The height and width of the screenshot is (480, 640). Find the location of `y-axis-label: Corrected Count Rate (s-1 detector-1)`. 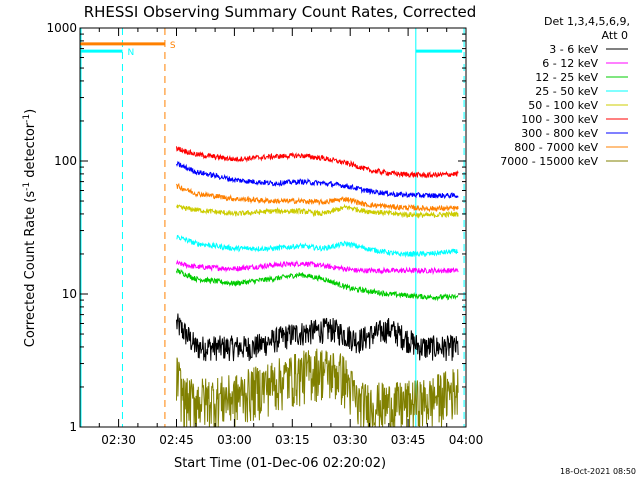

y-axis-label: Corrected Count Rate (s-1 detector-1) is located at coordinates (30, 228).